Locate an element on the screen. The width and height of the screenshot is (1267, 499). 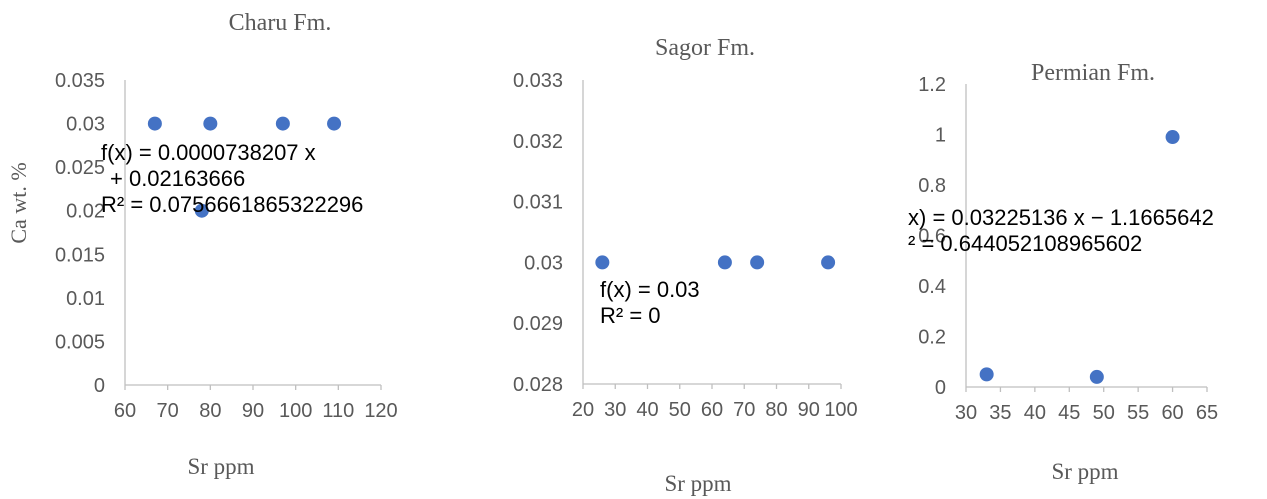
y-tick-label: 0.032 is located at coordinates (538, 142).